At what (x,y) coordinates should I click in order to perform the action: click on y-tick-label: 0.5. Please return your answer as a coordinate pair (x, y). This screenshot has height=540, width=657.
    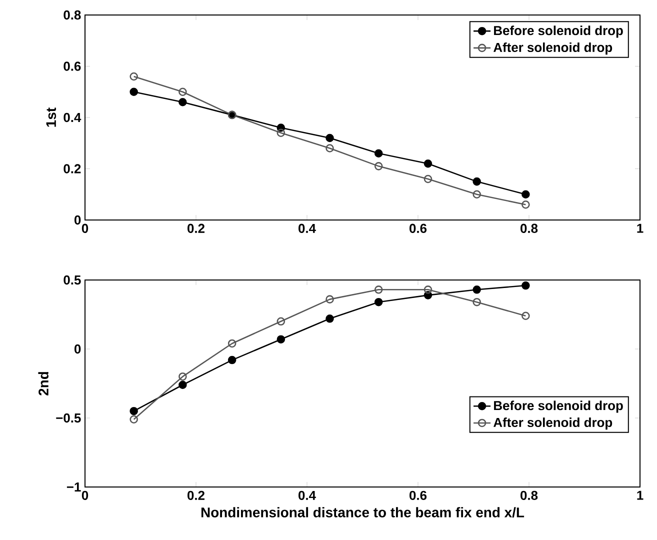
    Looking at the image, I should click on (72, 280).